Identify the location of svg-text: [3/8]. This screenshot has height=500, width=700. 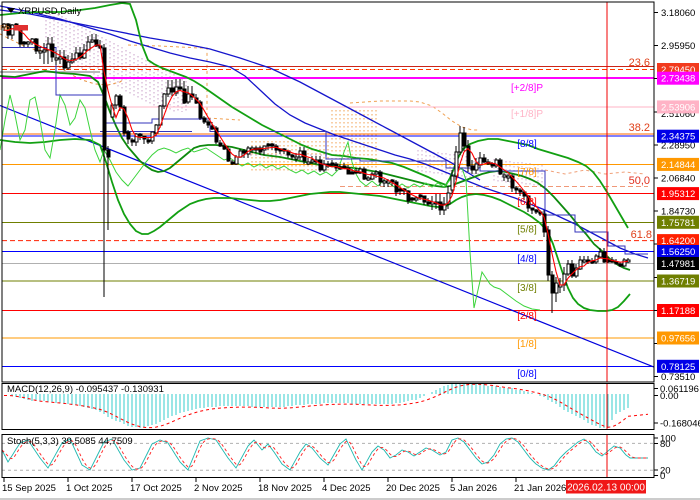
(527, 288).